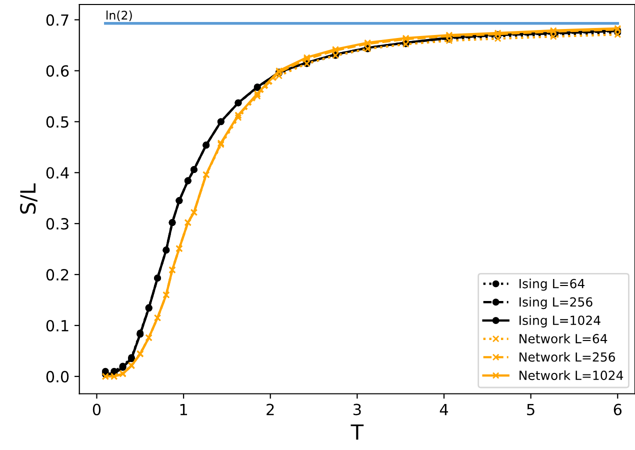 The image size is (635, 450). What do you see at coordinates (568, 357) in the screenshot?
I see `legend-label: Network L=256` at bounding box center [568, 357].